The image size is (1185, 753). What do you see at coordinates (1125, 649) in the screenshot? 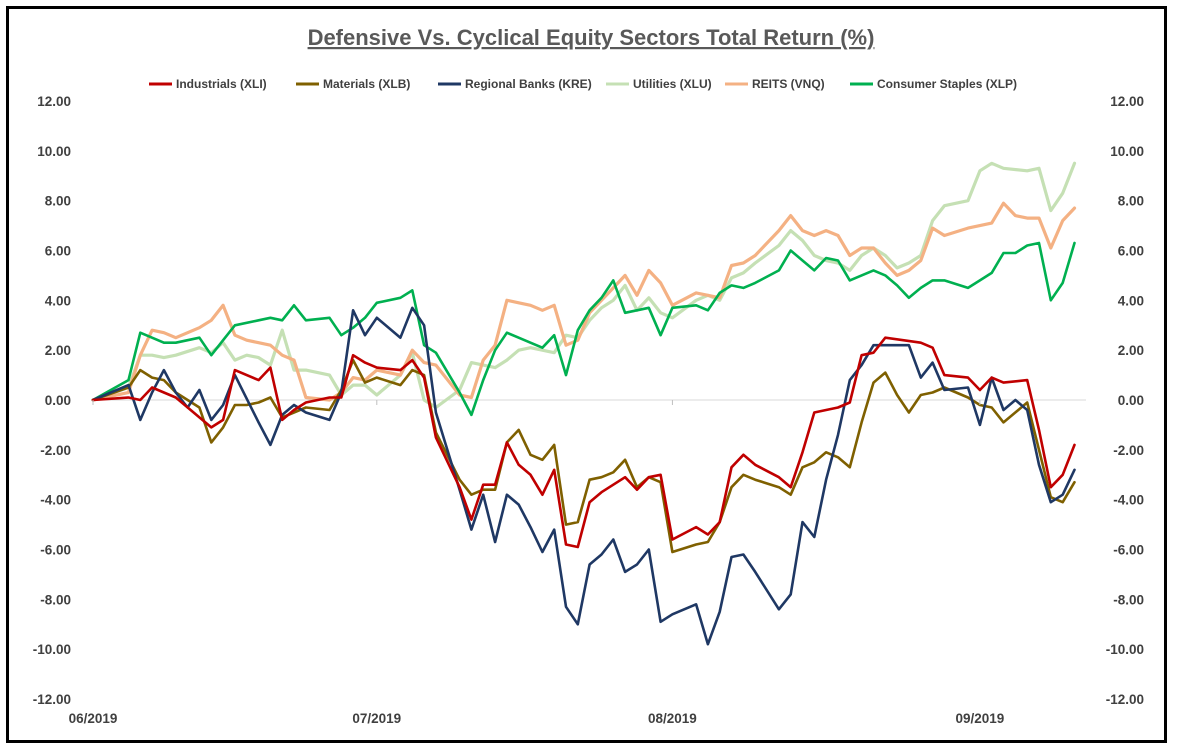
I see `y-tick-label-right: -10.00` at bounding box center [1125, 649].